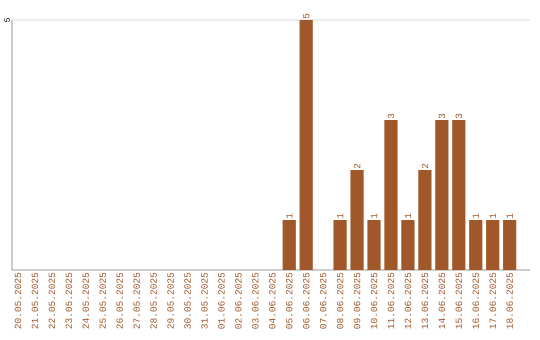 This screenshot has height=340, width=540. I want to click on x-tick-label: 08.06.2025, so click(340, 300).